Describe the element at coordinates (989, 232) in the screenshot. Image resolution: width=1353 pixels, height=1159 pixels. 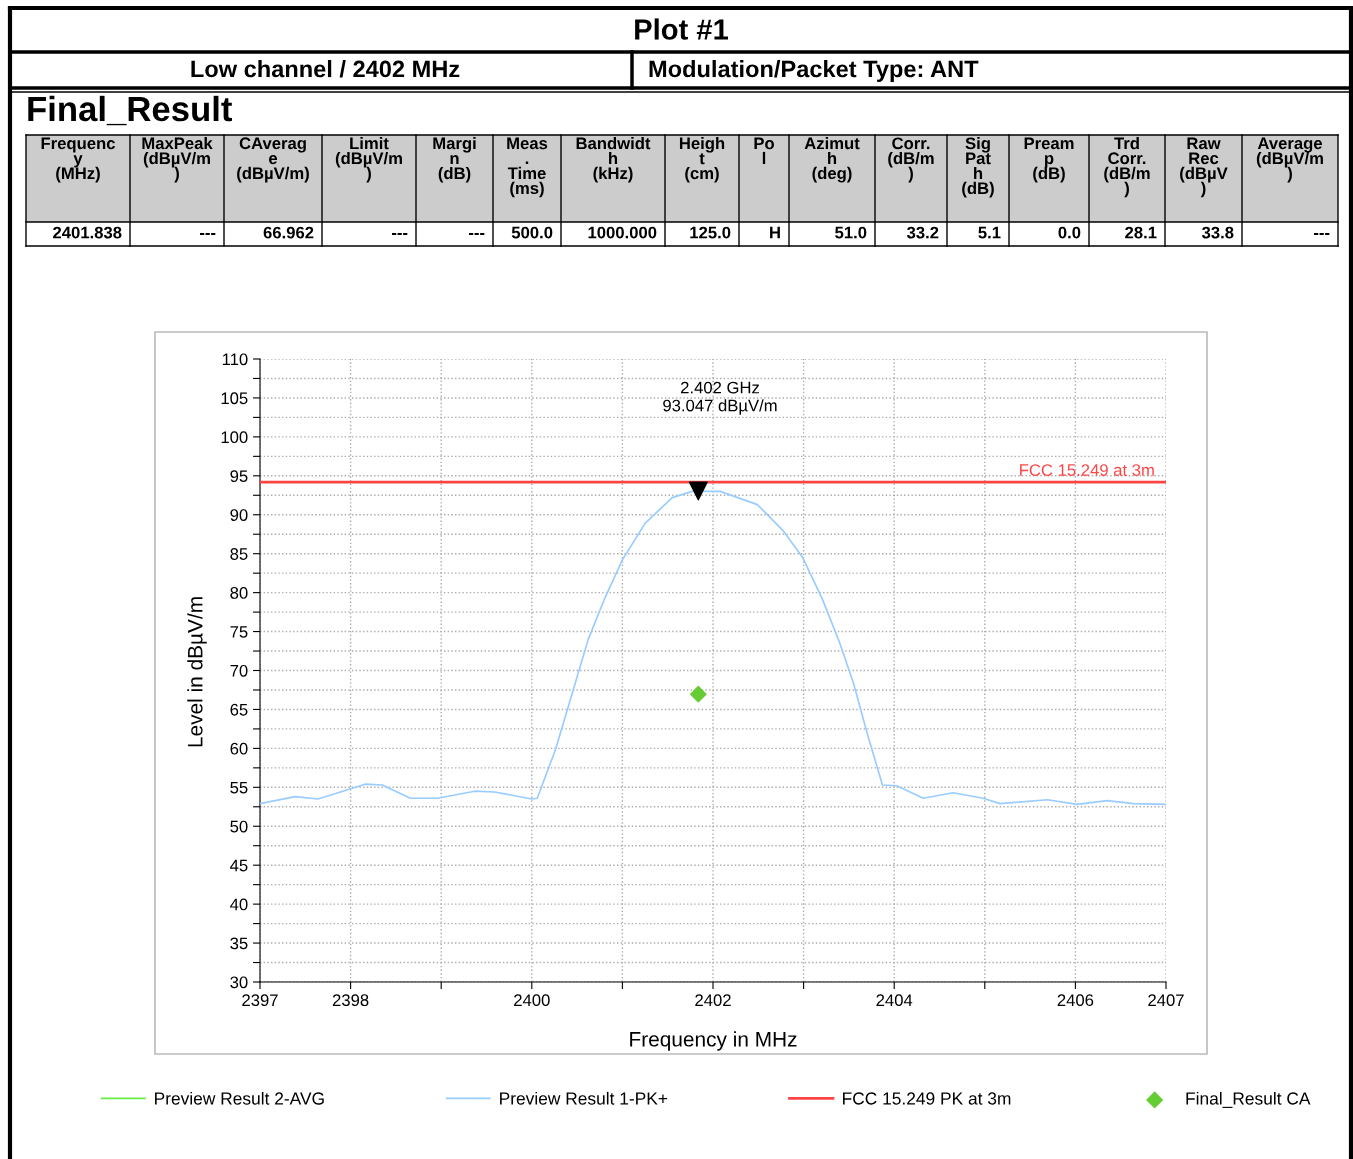
I see `text: 5.1` at that location.